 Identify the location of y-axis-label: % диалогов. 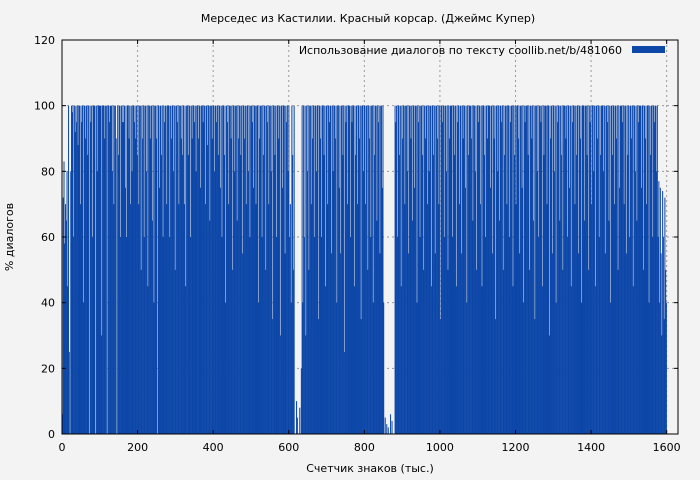
(9, 237).